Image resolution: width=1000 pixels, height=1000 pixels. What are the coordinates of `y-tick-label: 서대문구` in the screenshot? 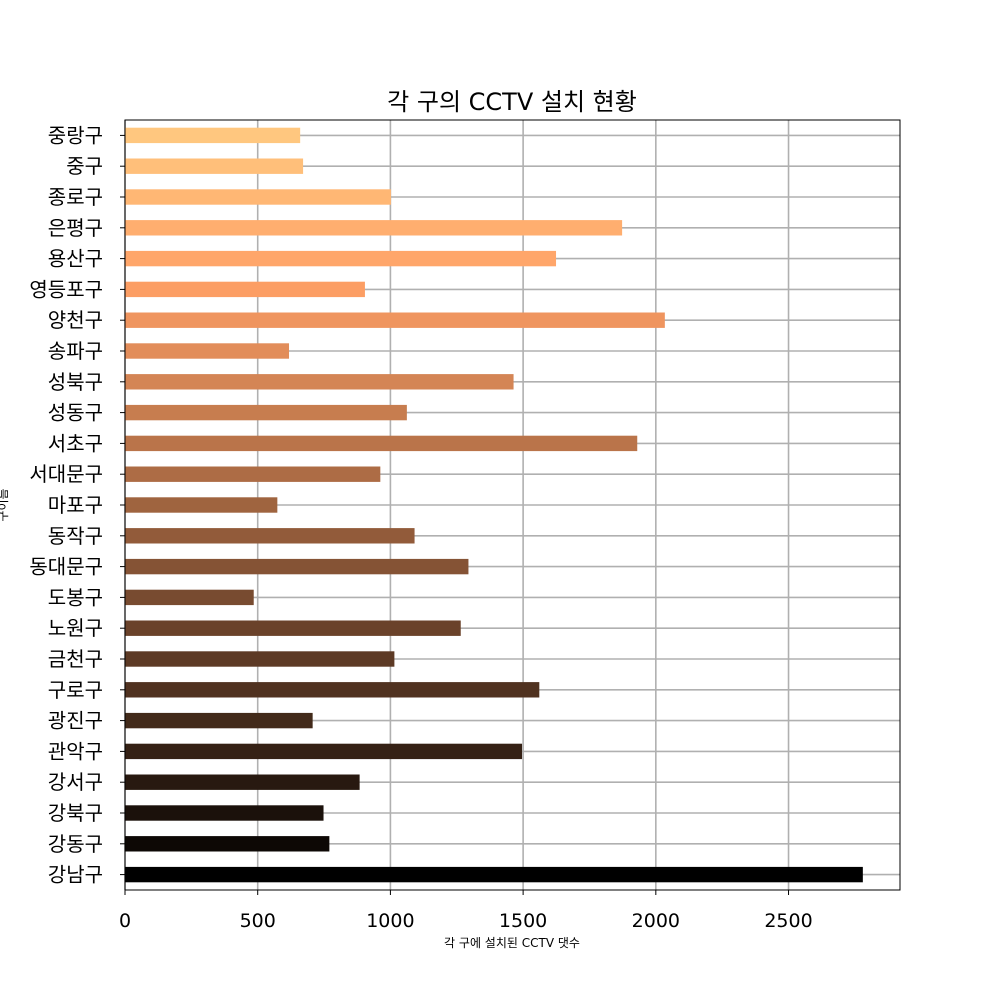 It's located at (66, 474).